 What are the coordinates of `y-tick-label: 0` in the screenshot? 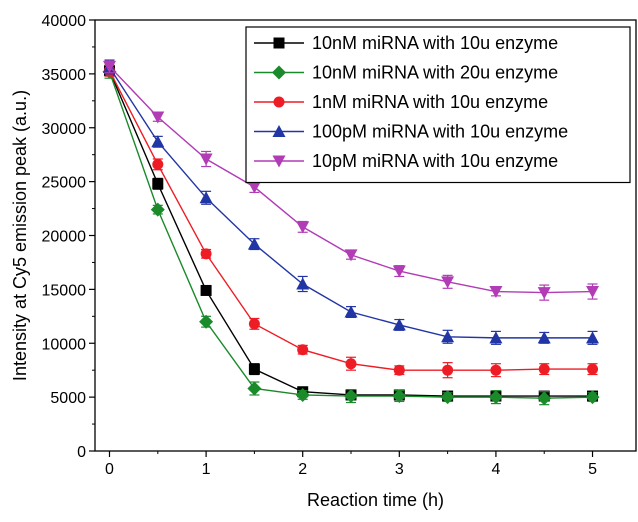 It's located at (81, 452).